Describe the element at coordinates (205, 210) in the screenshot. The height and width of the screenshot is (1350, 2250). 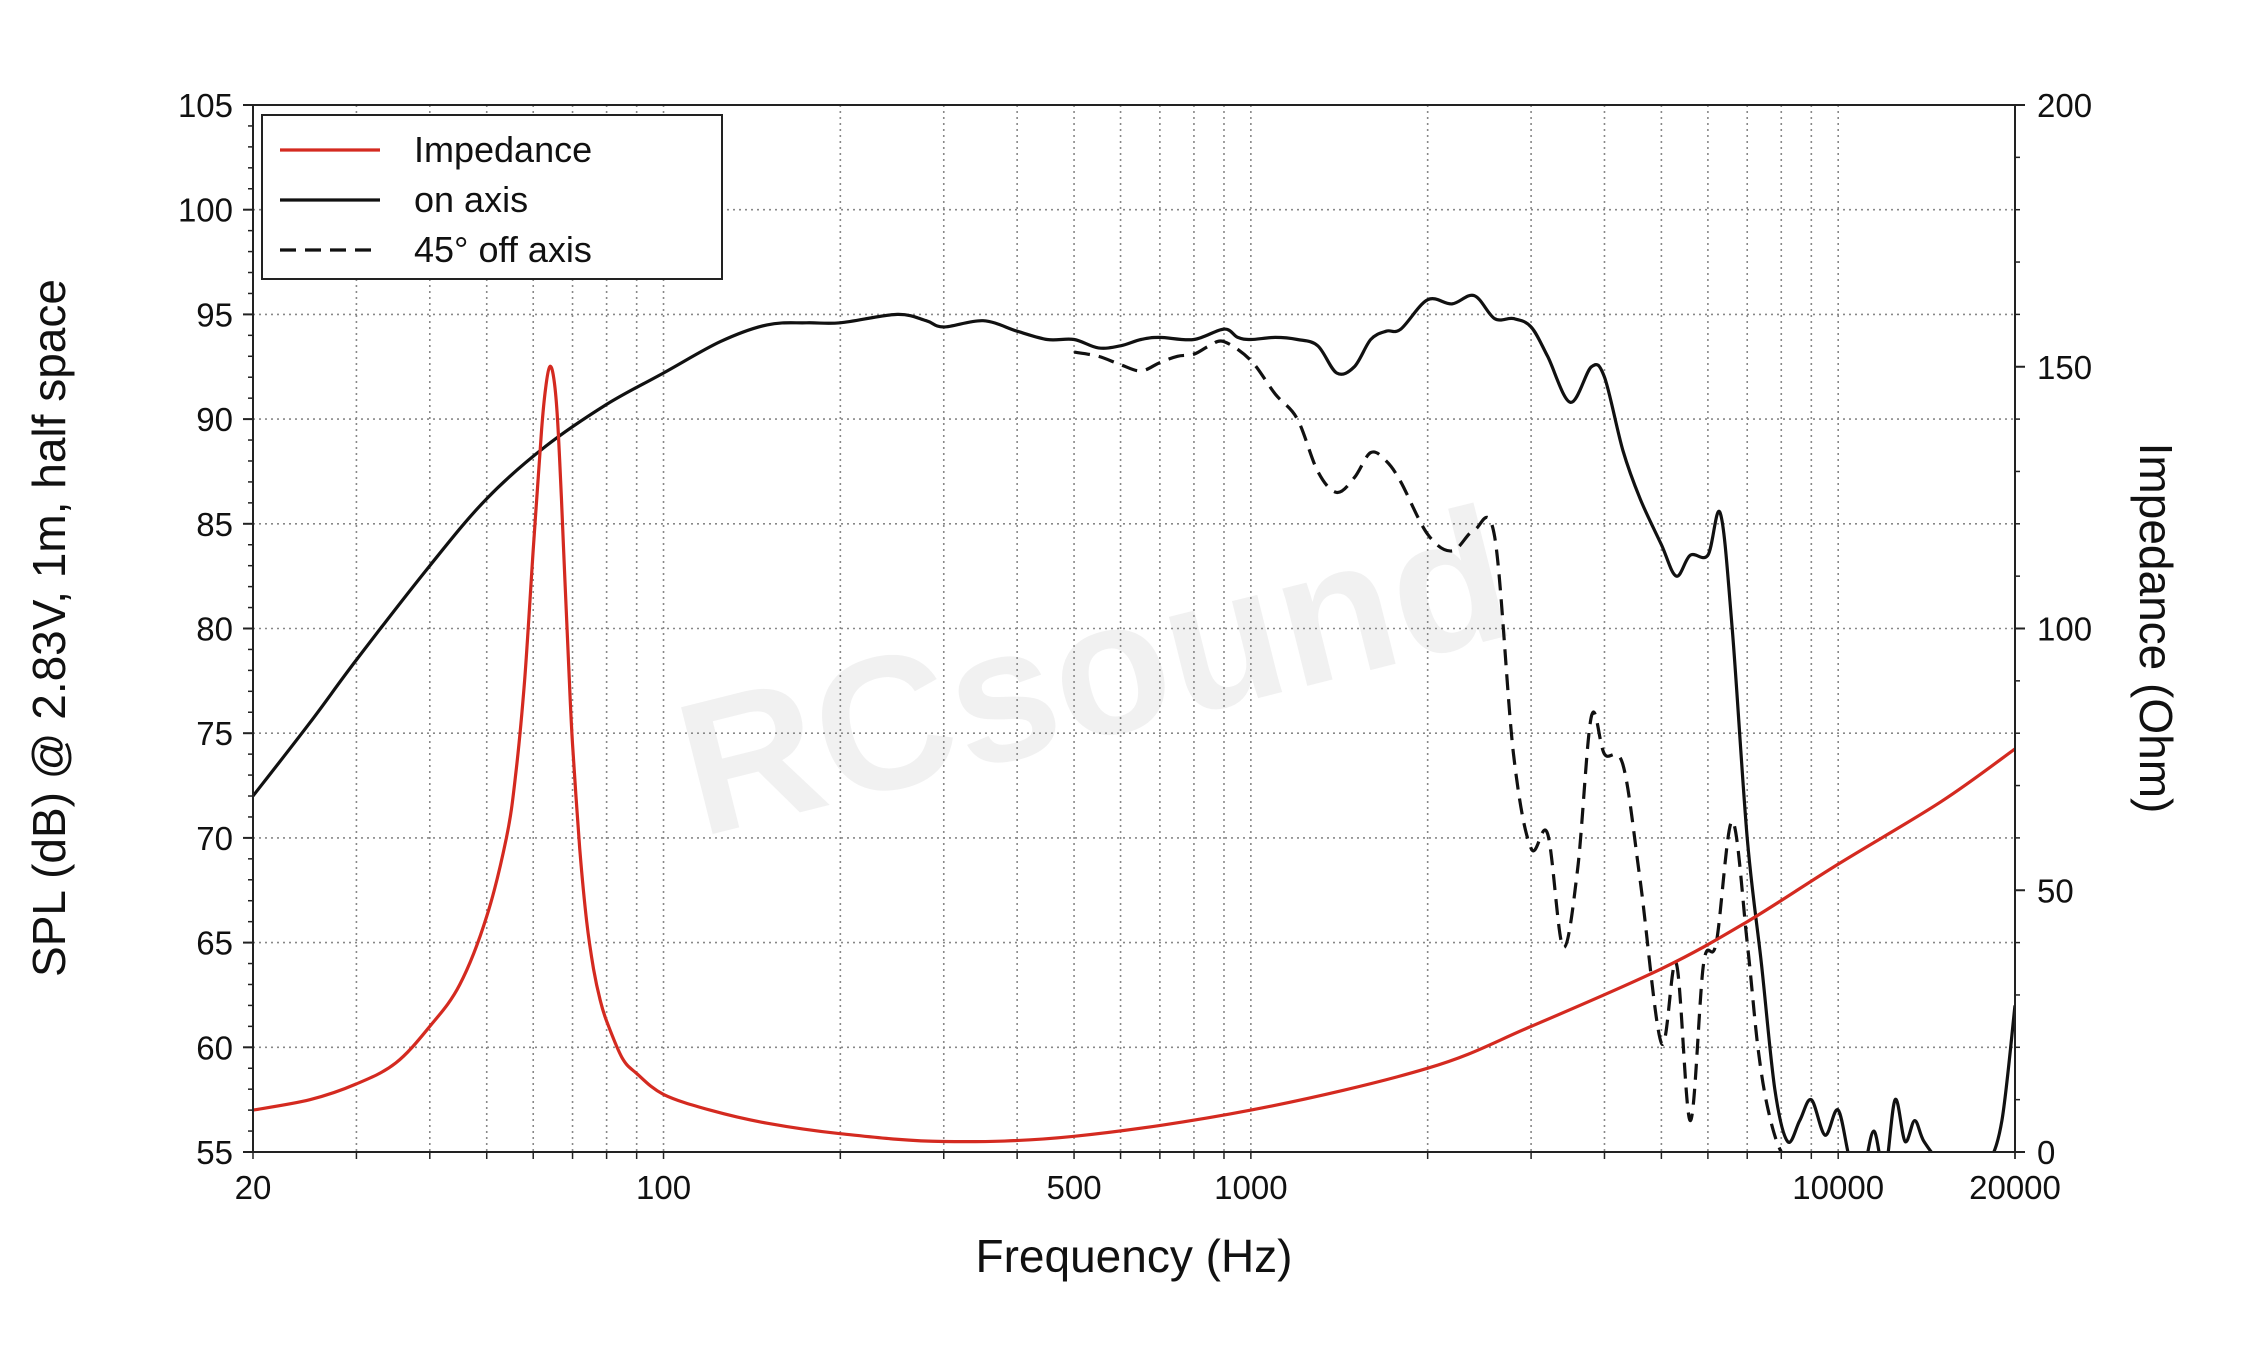
I see `y-tick-label: 100` at that location.